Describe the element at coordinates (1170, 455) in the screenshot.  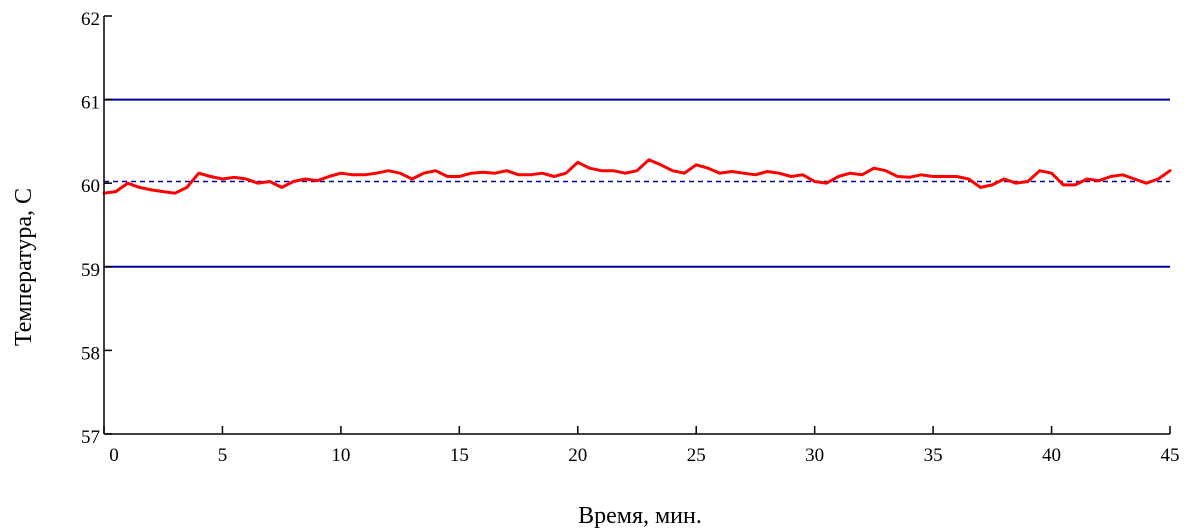
I see `x-tick-label-45: 45` at that location.